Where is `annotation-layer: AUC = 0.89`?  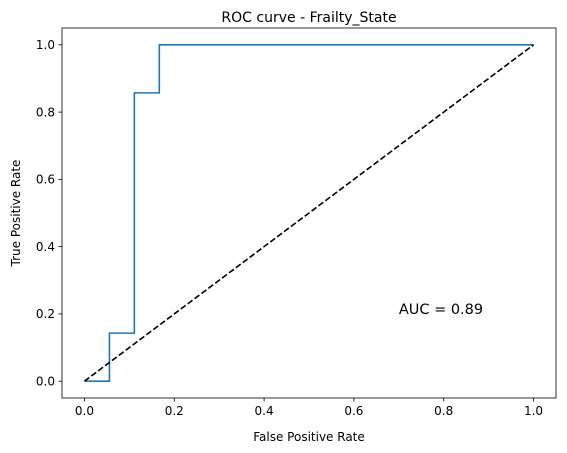 annotation-layer: AUC = 0.89 is located at coordinates (441, 310).